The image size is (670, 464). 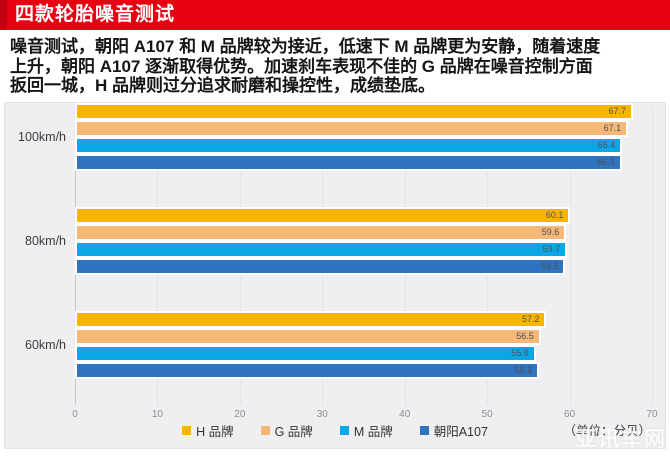 I want to click on x-tick-label: 70, so click(x=652, y=414).